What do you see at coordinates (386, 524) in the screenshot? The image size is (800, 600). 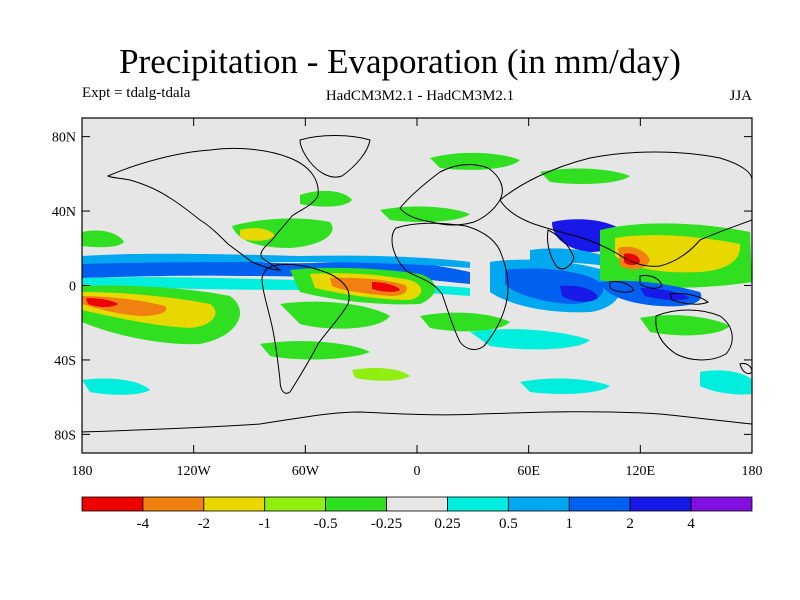 I see `colorbar-label: -0.25` at bounding box center [386, 524].